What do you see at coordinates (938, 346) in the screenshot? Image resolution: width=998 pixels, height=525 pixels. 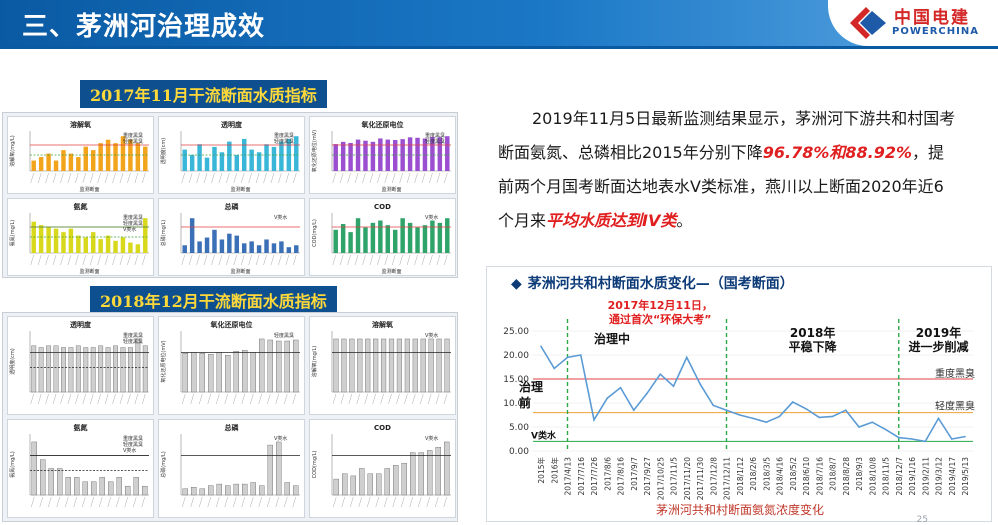 I see `phase-label-2019-desc: 进一步削减` at bounding box center [938, 346].